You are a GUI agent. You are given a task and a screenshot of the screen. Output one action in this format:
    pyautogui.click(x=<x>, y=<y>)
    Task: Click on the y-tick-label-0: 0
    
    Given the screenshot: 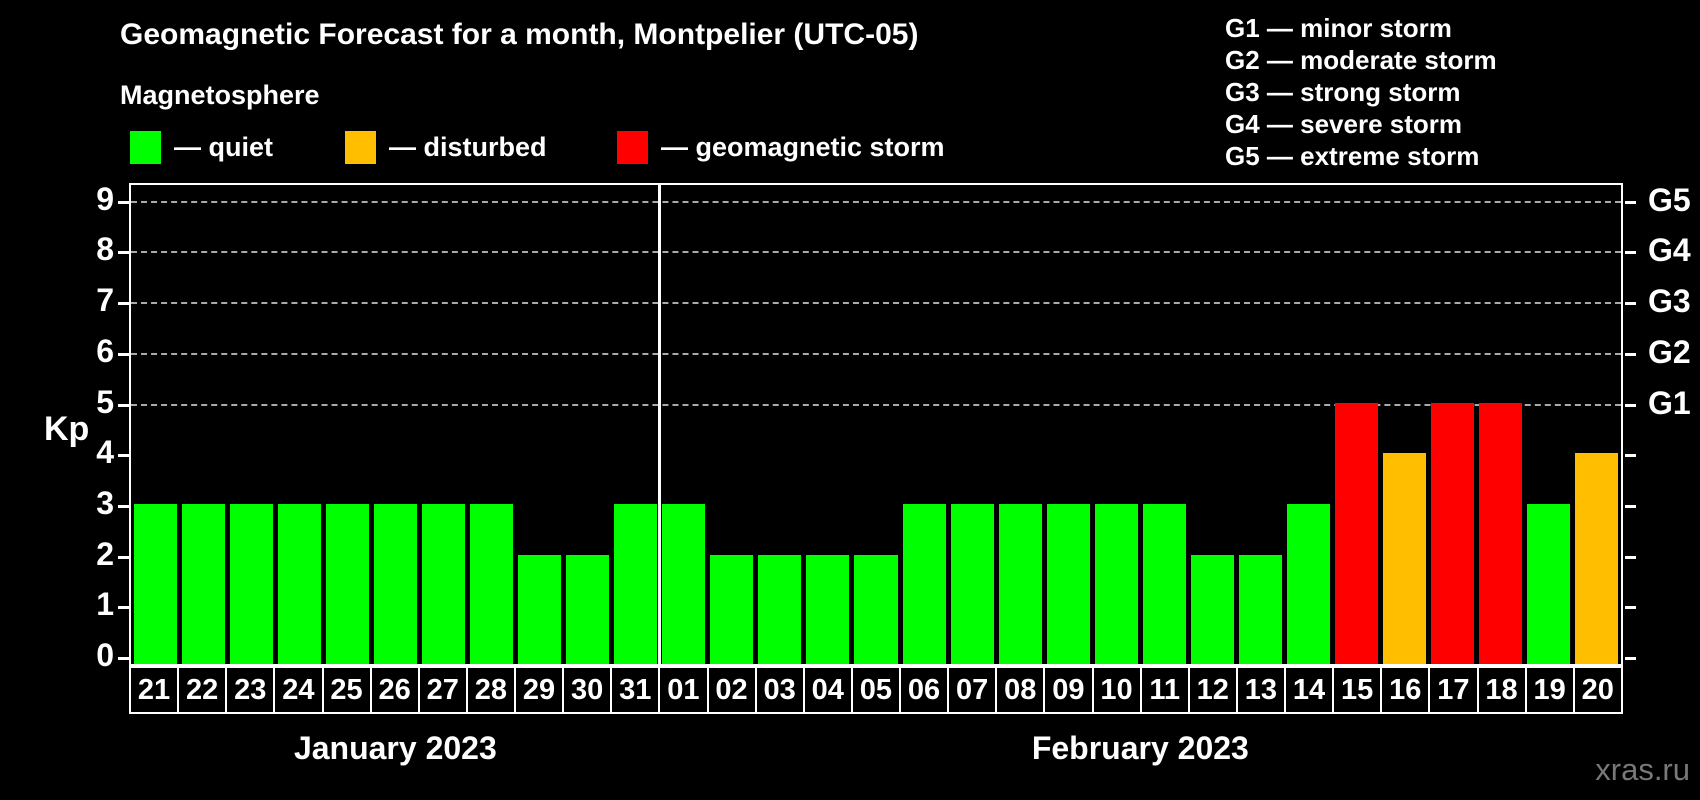 What is the action you would take?
    pyautogui.click(x=105, y=655)
    